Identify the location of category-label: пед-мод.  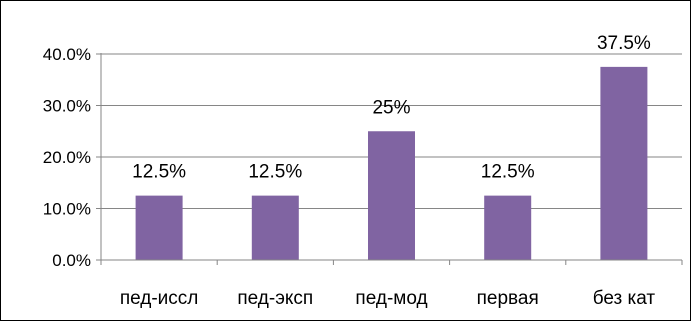
(391, 298).